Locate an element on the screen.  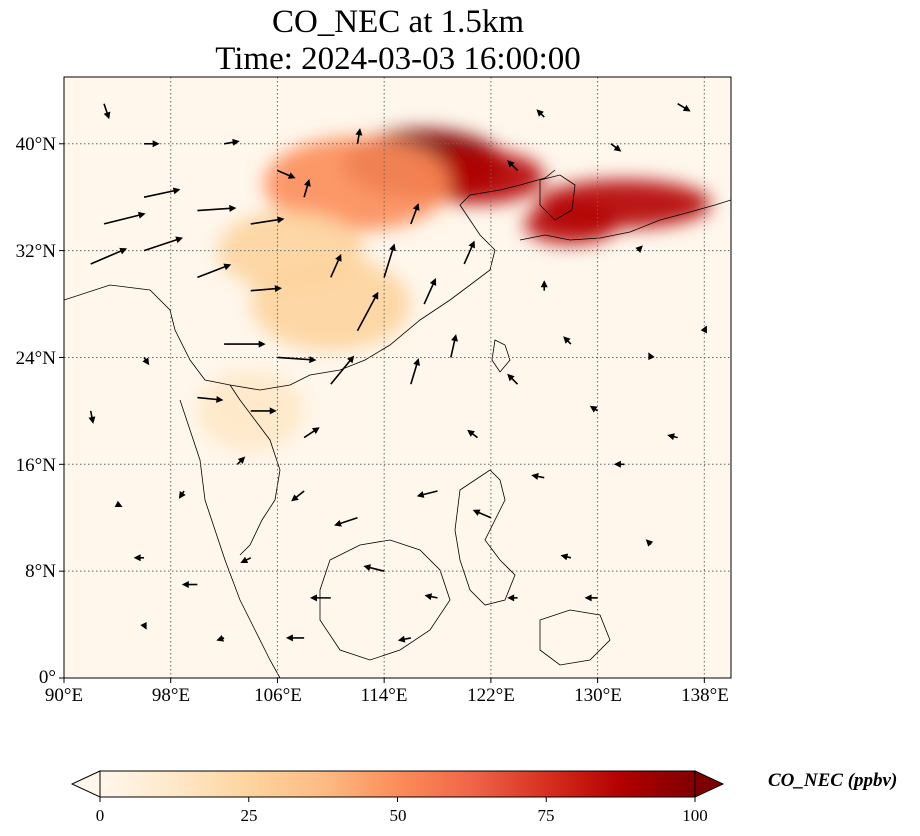
colorbar-tick-100: 100 is located at coordinates (695, 815).